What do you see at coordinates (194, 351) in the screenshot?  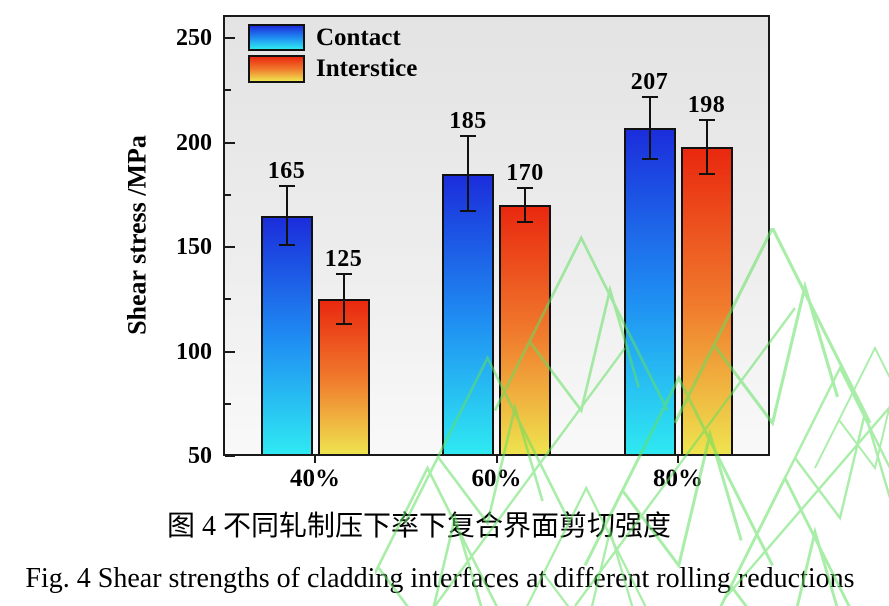 I see `y-tick-label: 100` at bounding box center [194, 351].